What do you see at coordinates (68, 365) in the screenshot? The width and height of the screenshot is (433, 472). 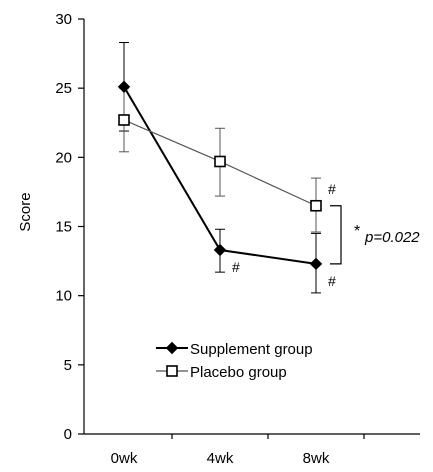 I see `y-tick-label: 5` at bounding box center [68, 365].